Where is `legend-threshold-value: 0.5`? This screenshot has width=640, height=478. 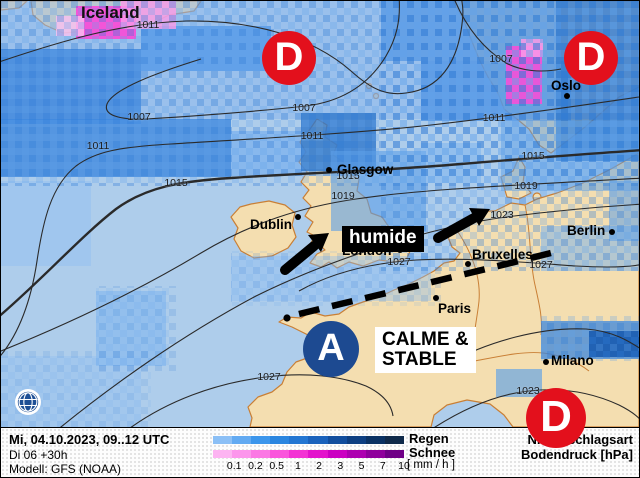
legend-threshold-value: 0.5 is located at coordinates (276, 466).